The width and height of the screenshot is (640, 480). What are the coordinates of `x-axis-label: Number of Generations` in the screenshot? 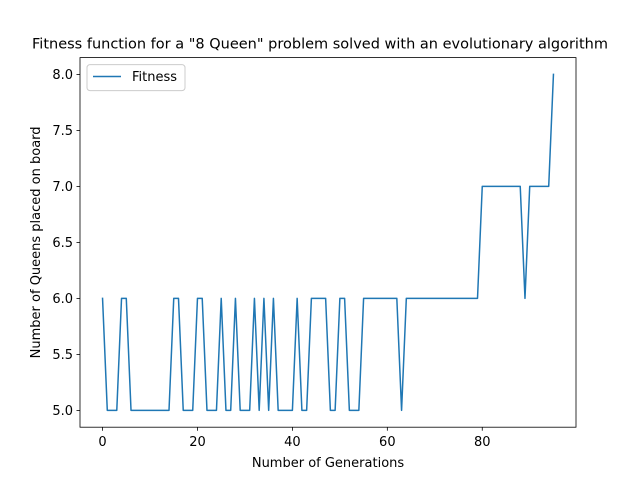 It's located at (328, 463).